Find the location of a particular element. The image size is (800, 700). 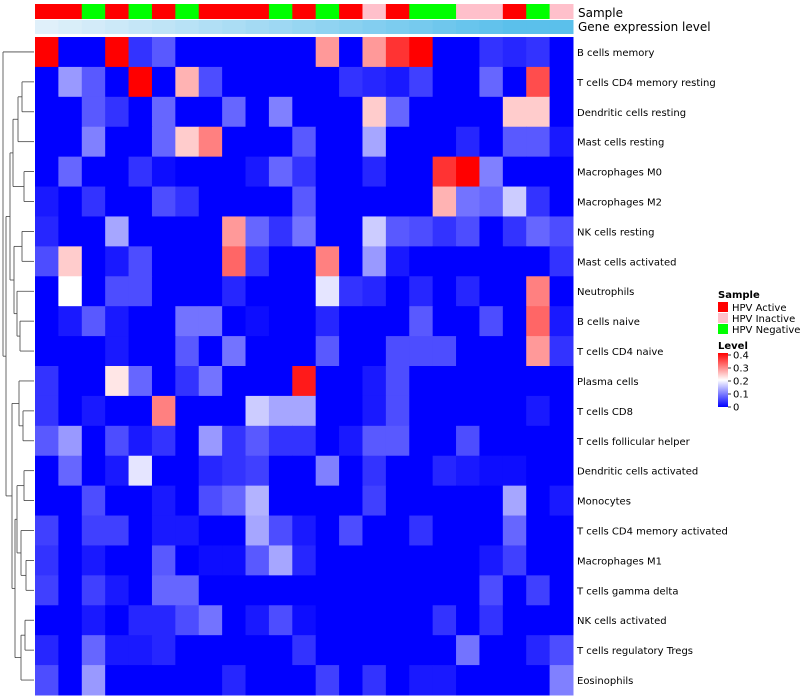

row-label: B cells memory is located at coordinates (615, 53).